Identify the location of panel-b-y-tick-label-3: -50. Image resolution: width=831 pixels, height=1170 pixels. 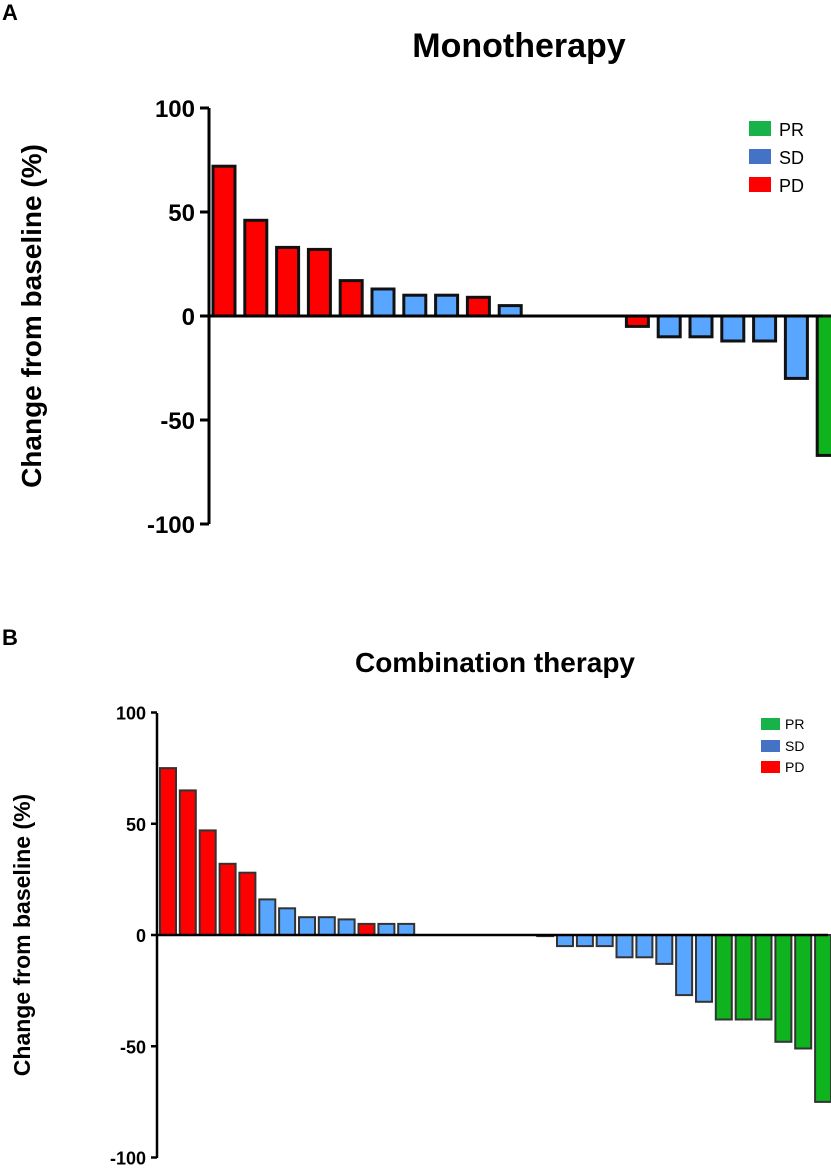
(133, 1047).